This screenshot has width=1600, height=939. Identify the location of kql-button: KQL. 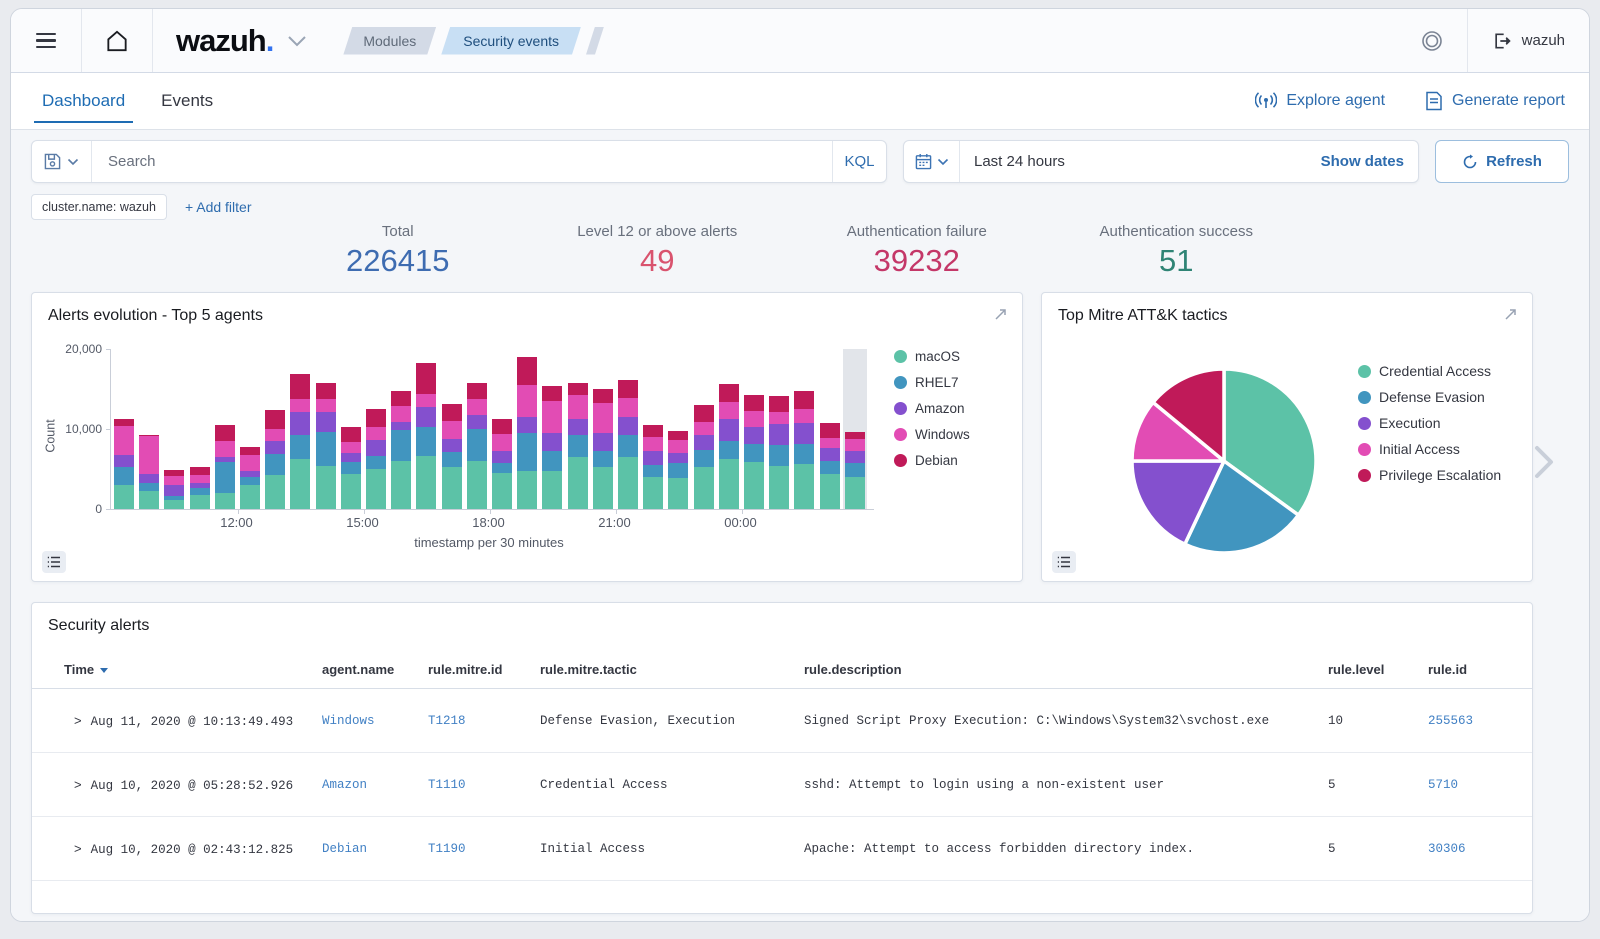
(859, 161).